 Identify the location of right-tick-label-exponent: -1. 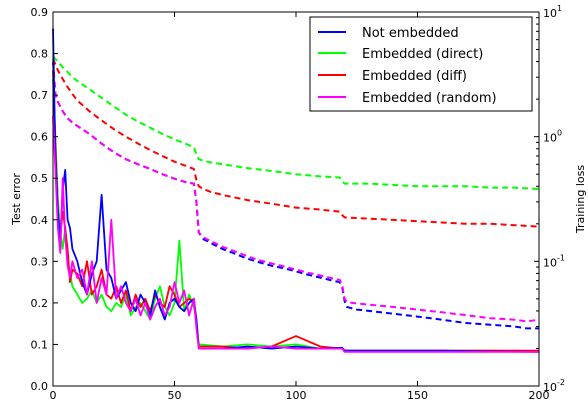
(561, 257).